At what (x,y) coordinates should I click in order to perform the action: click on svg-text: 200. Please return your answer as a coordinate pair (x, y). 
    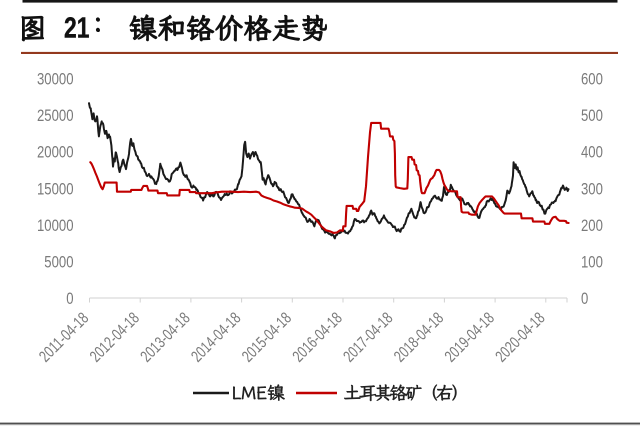
    Looking at the image, I should click on (592, 226).